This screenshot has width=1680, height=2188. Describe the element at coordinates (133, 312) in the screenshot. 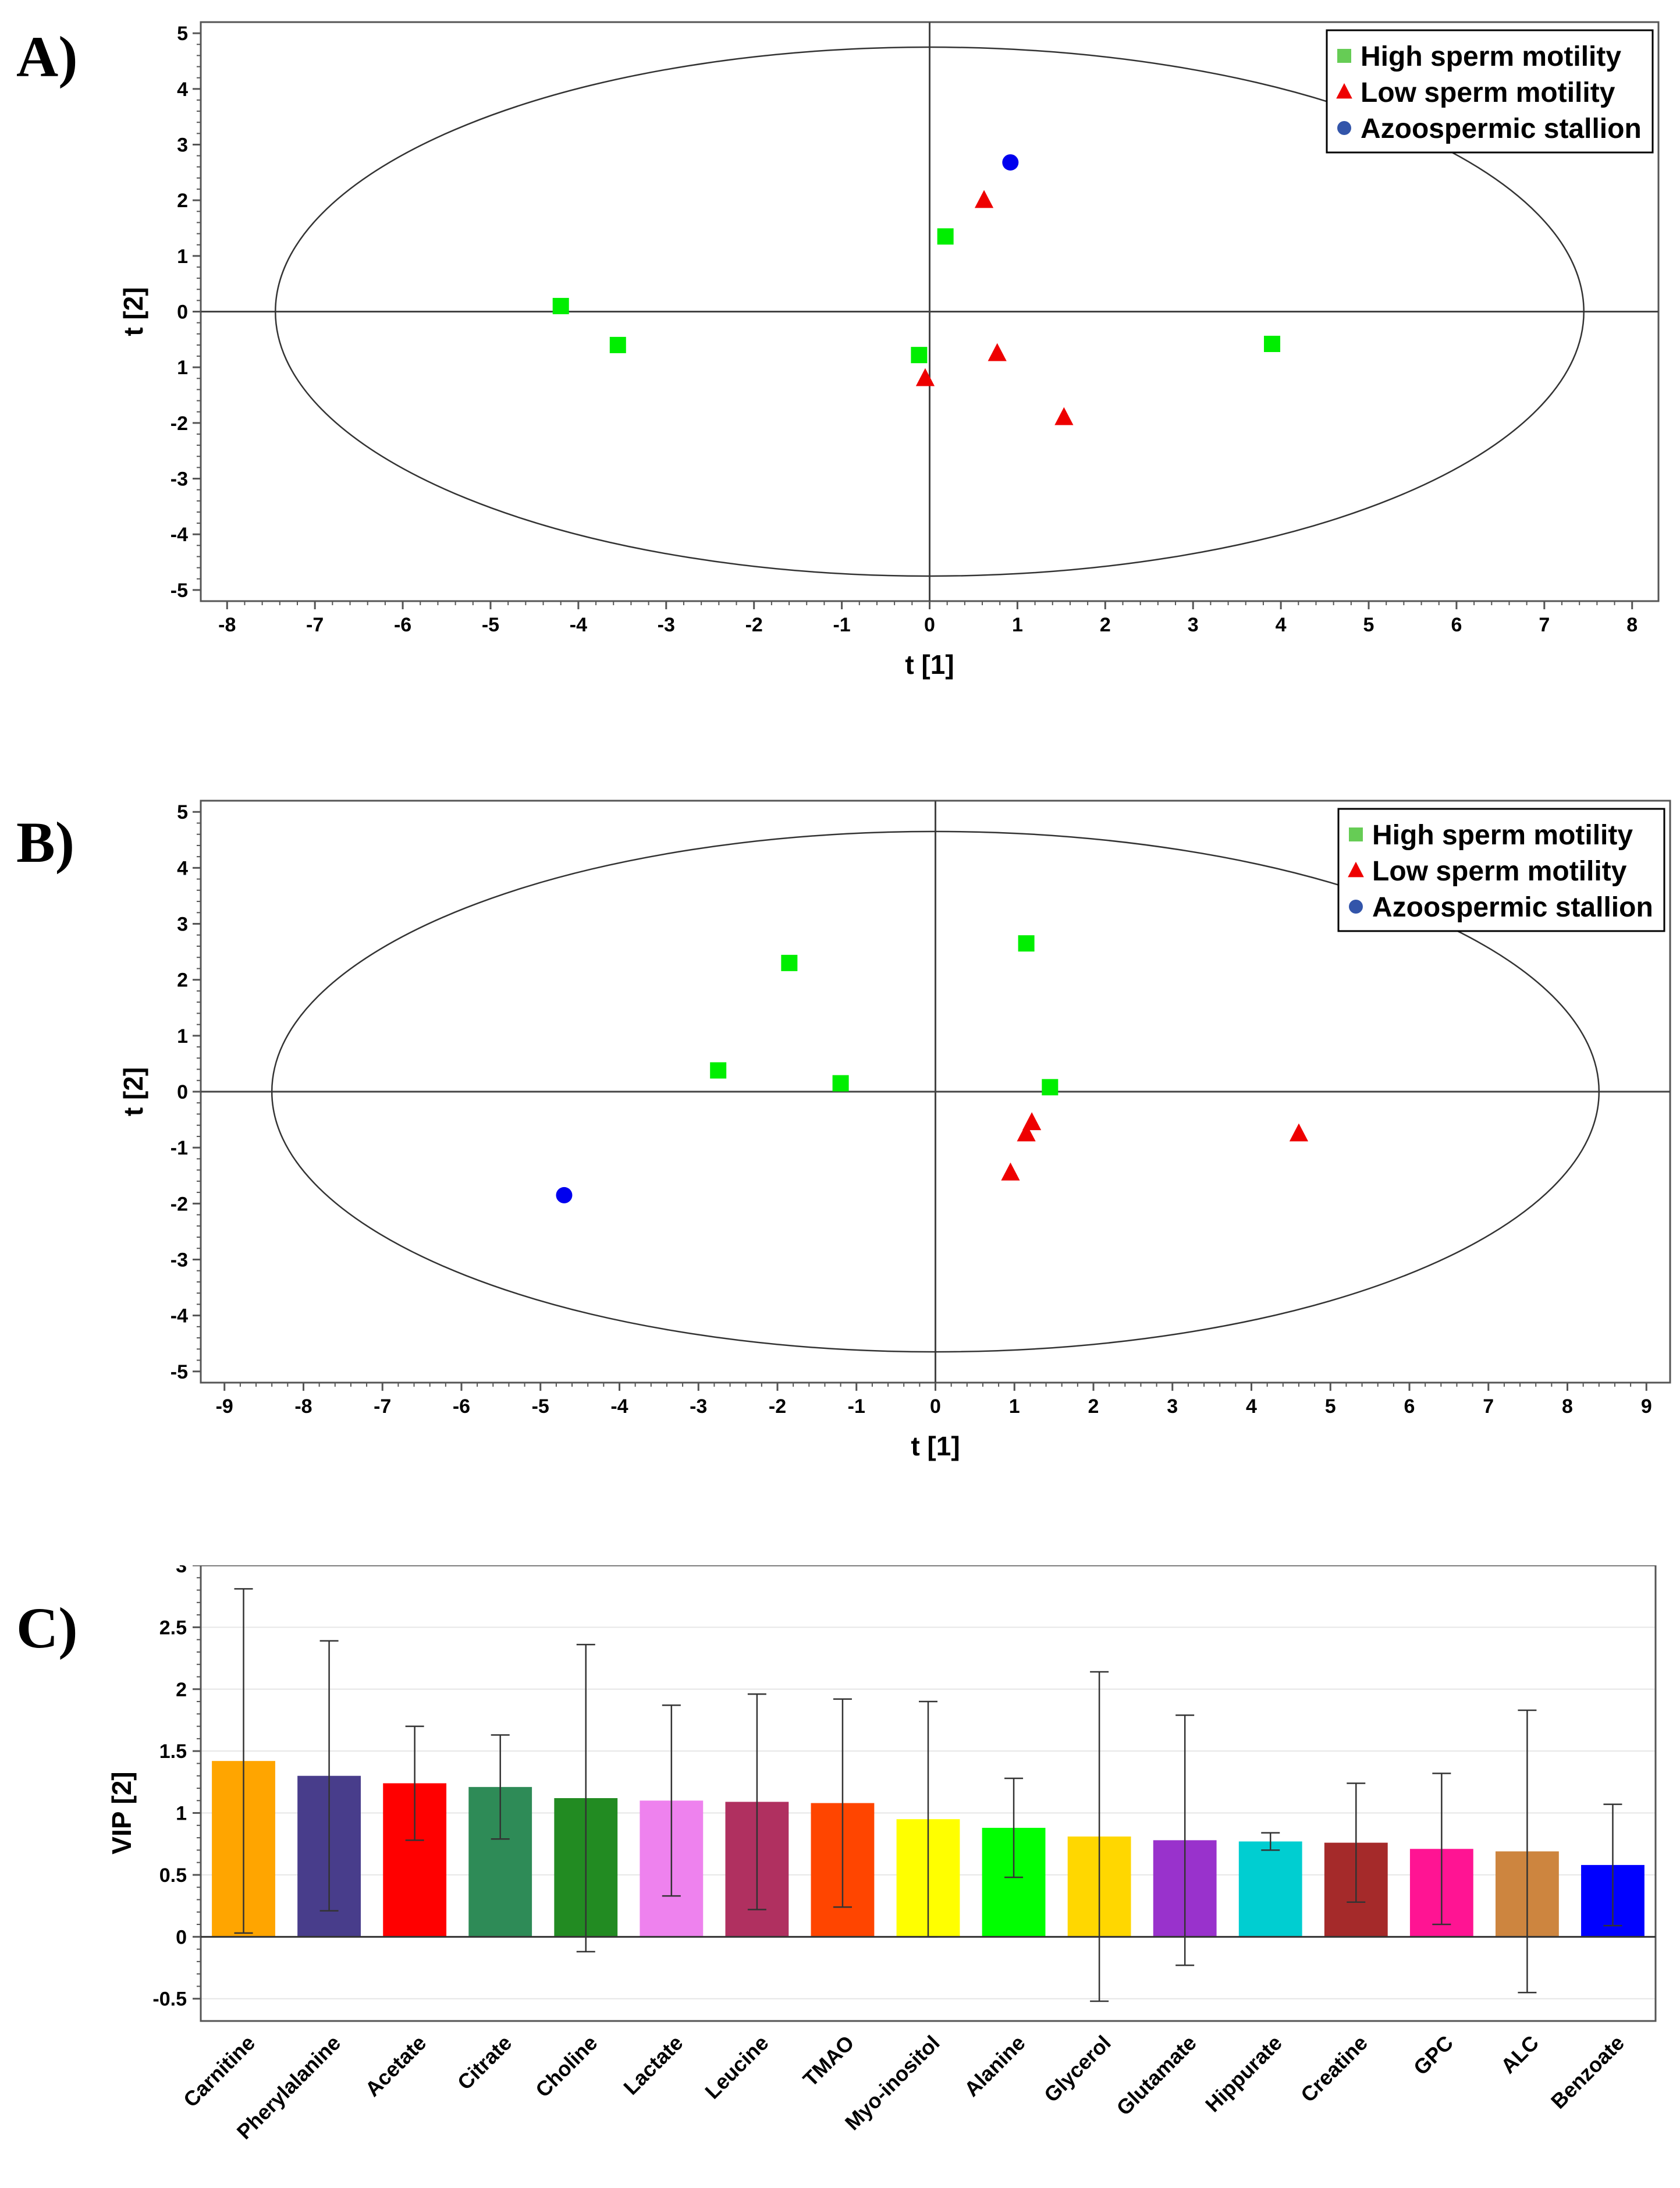

I see `a-y-axis-title: t [2]` at that location.